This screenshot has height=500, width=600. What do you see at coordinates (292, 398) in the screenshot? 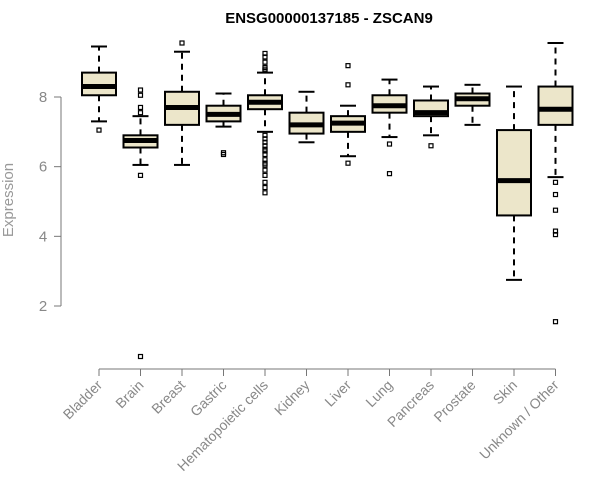
I see `x-tick-label: Kidney` at bounding box center [292, 398].